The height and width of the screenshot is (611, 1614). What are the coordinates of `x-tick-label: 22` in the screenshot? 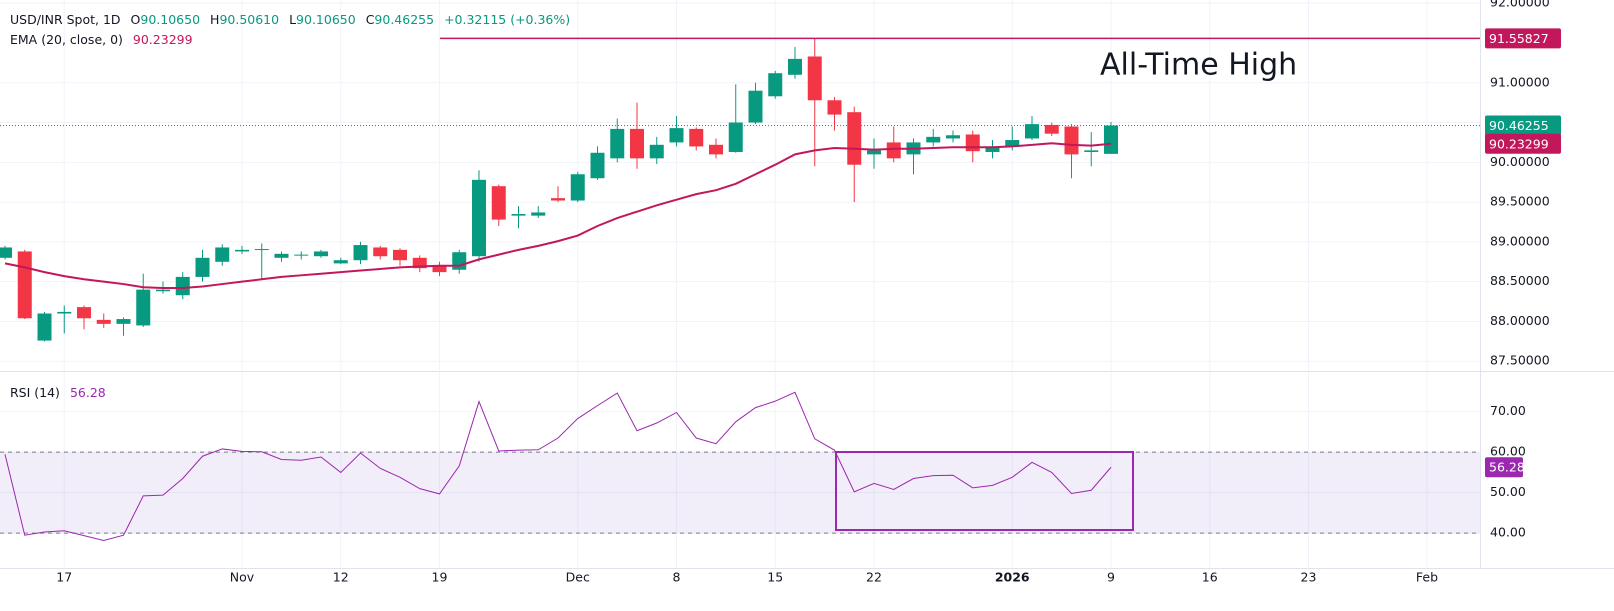 It's located at (874, 577).